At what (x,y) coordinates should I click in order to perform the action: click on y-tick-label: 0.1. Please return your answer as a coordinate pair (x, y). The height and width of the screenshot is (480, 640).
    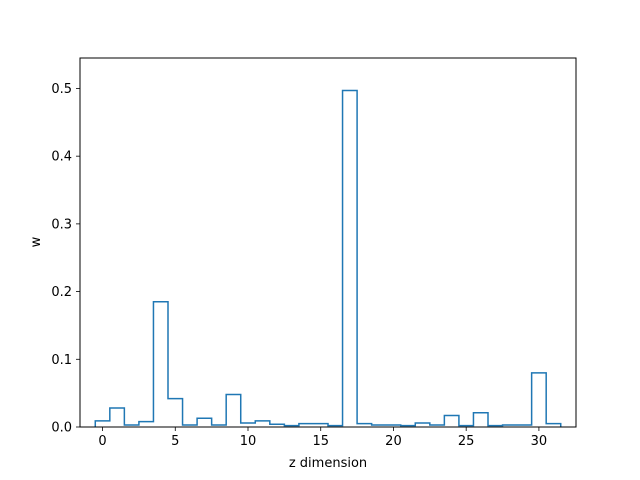
    Looking at the image, I should click on (61, 360).